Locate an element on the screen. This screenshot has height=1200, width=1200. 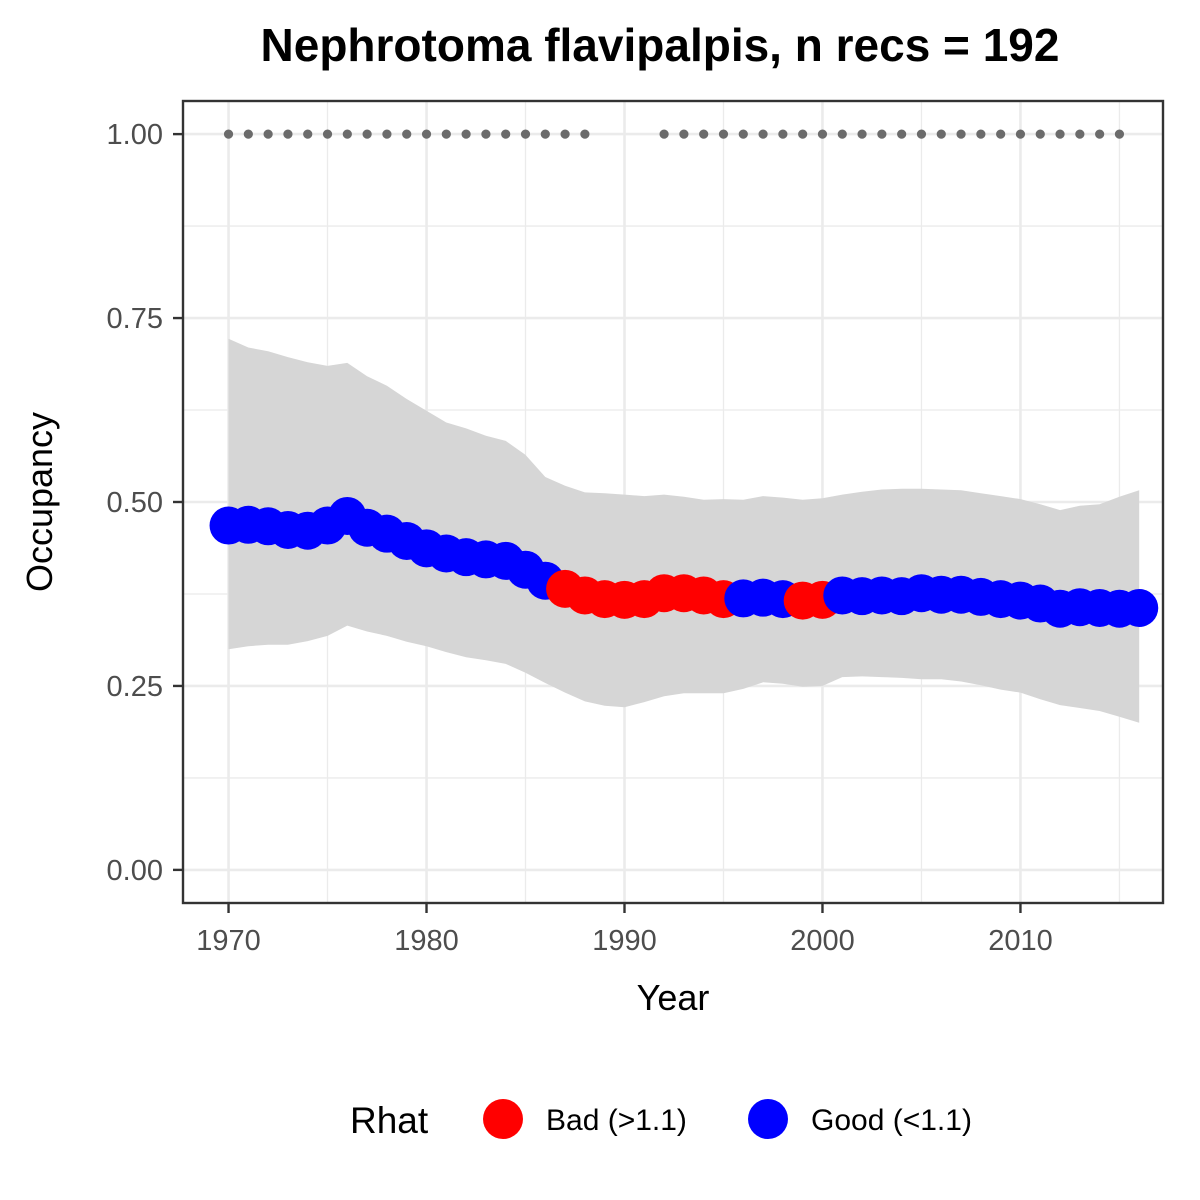
legend: Rhat Bad (>1.1) Good (<1.1) is located at coordinates (661, 1120).